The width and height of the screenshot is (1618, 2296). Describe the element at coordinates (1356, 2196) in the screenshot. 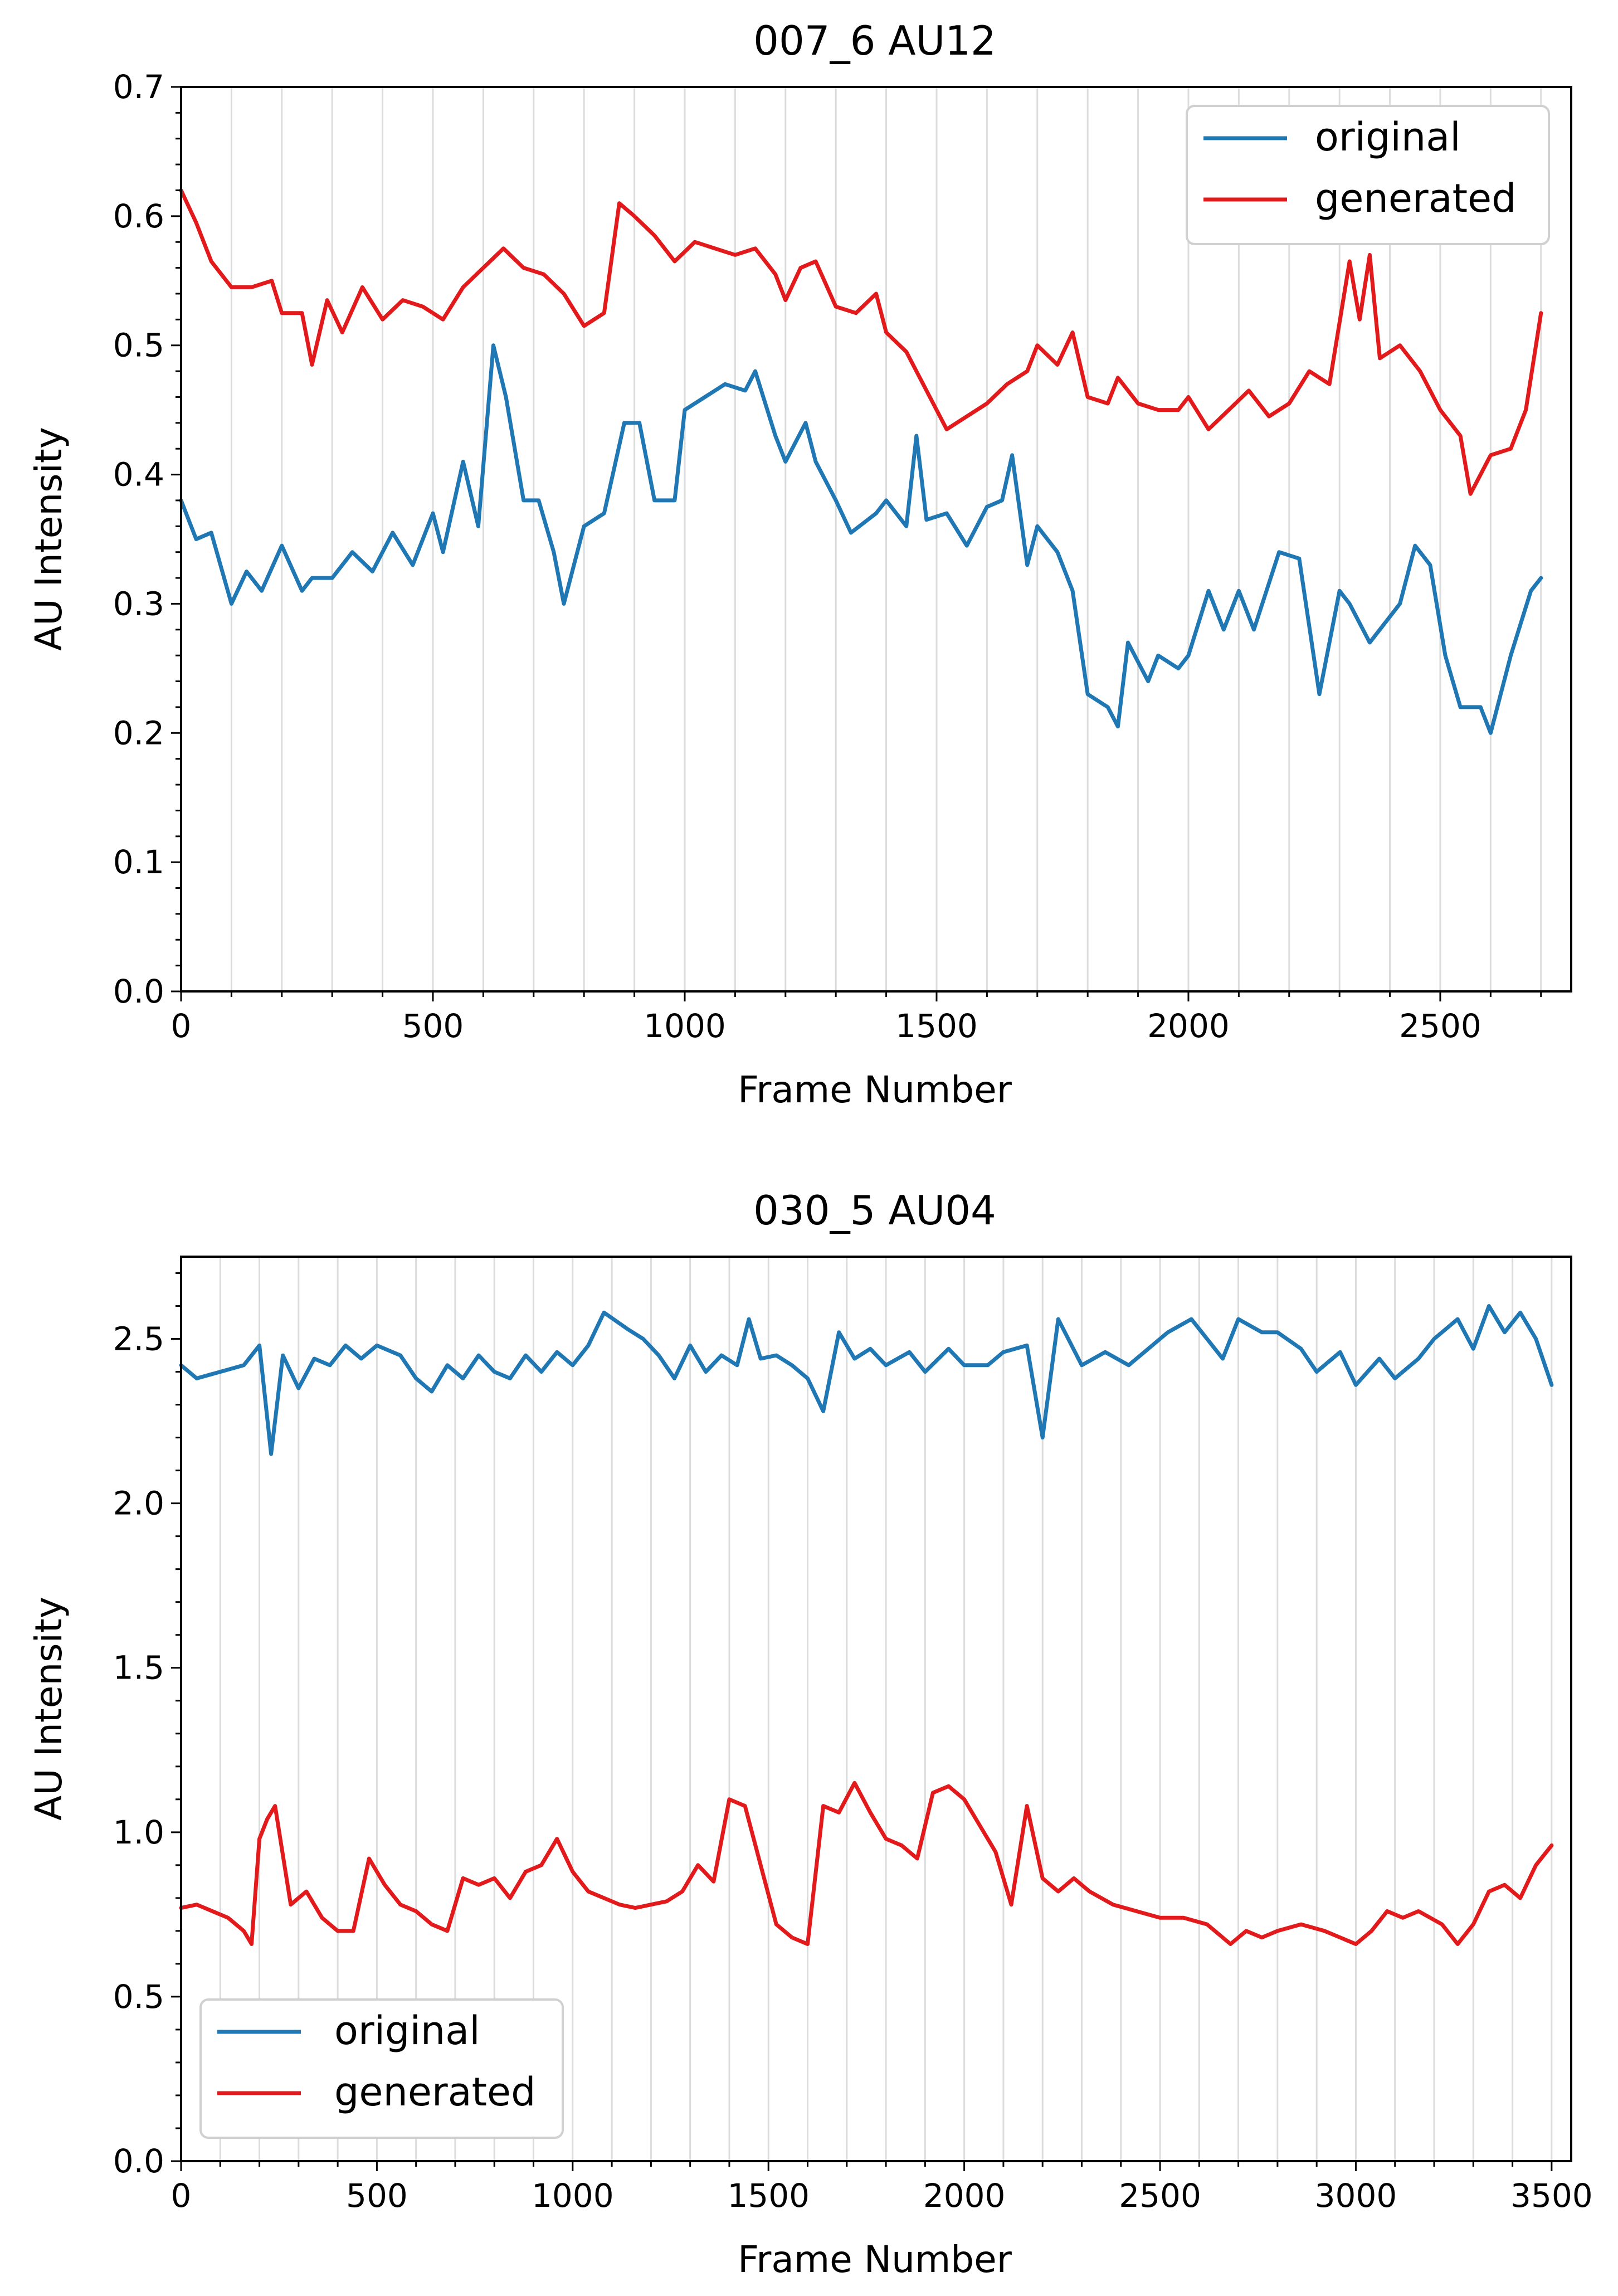

I see `x-tick-label: 3000` at that location.